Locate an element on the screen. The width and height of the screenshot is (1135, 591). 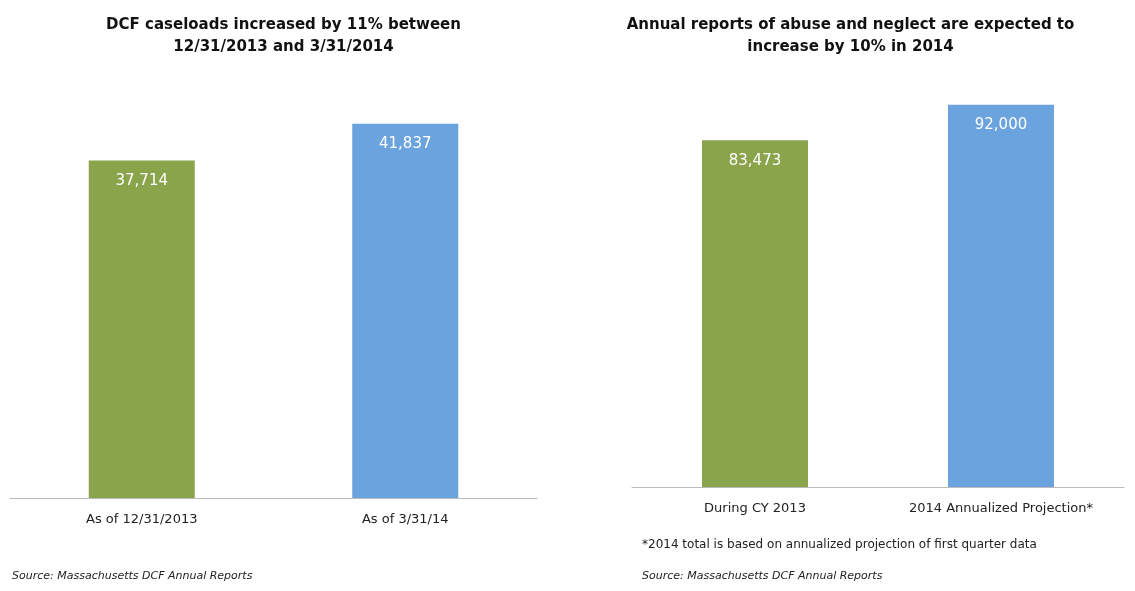
chart-title: Annual reports of abuse and neglect are expected to increase by 10% in 2014 is located at coordinates (850, 35).